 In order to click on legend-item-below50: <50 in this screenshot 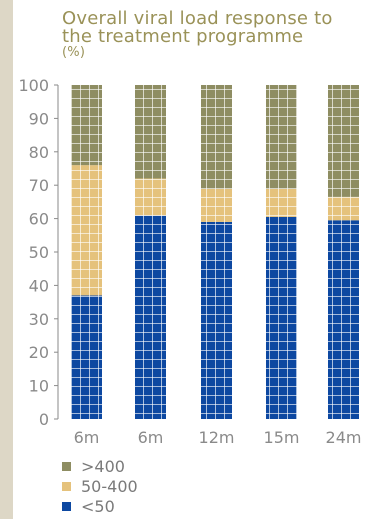, I will do `click(100, 506)`.